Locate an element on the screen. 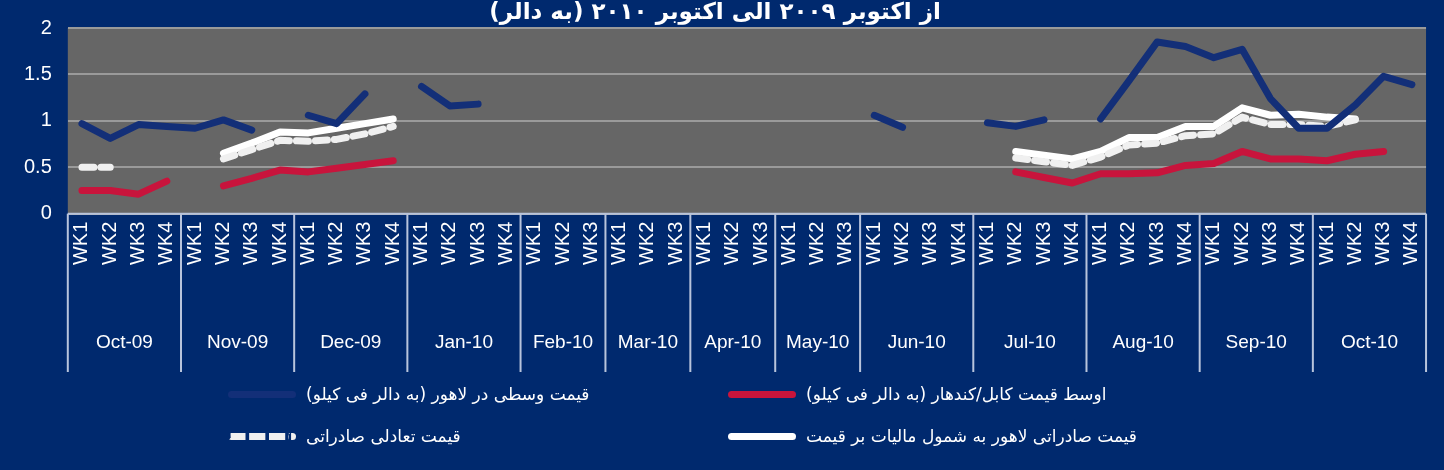 The image size is (1444, 470). text: May-10 is located at coordinates (817, 342).